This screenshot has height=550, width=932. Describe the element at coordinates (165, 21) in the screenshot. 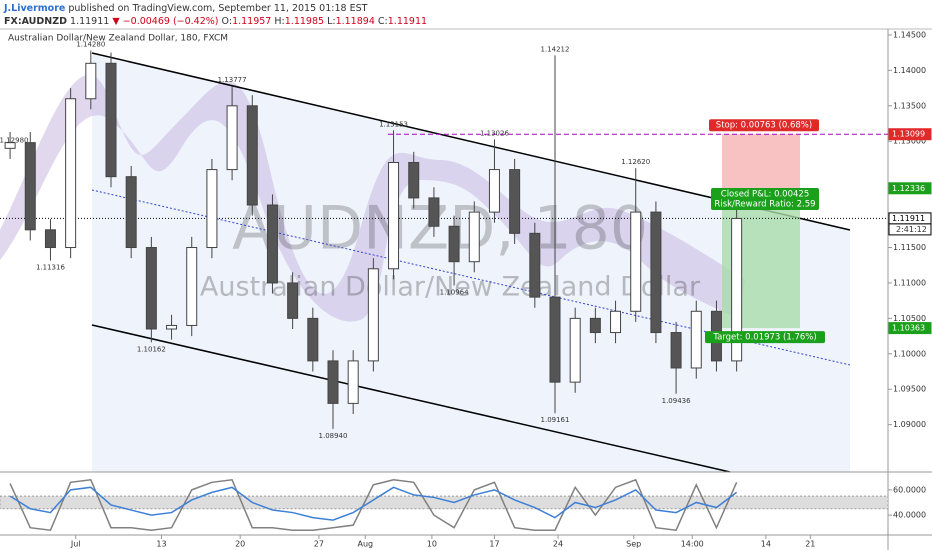

I see `change: ▼ −0.00469 (−0.42%)` at that location.